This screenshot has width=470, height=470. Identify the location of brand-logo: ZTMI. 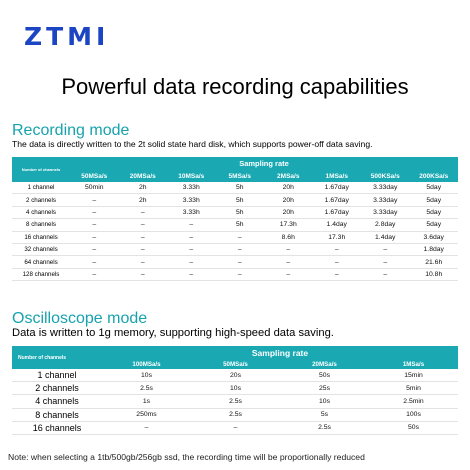
(67, 36).